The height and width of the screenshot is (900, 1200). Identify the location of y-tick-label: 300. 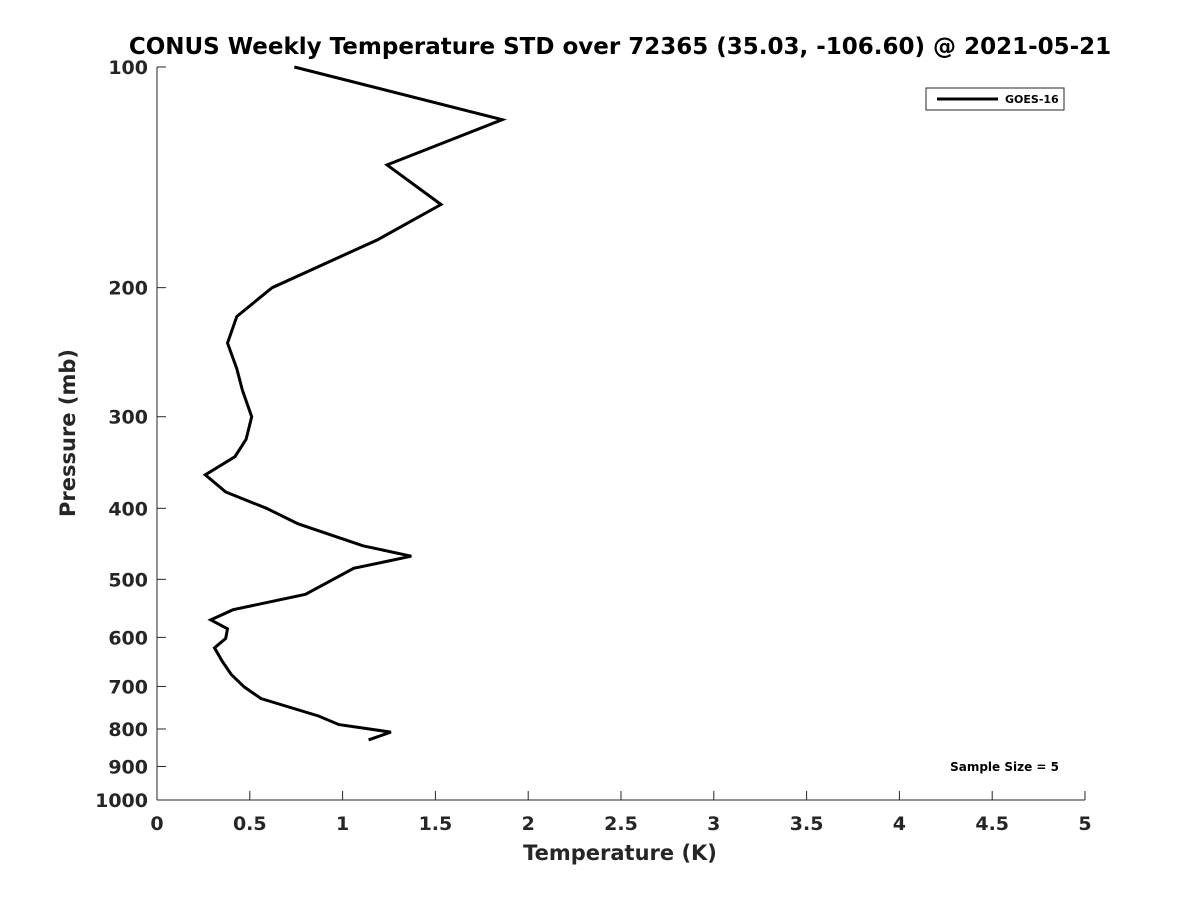
(128, 418).